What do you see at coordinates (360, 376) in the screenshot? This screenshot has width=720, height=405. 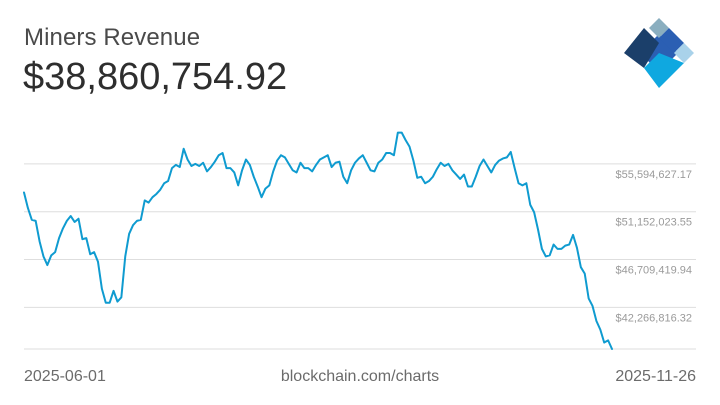 I see `source-link: blockchain.com/charts` at bounding box center [360, 376].